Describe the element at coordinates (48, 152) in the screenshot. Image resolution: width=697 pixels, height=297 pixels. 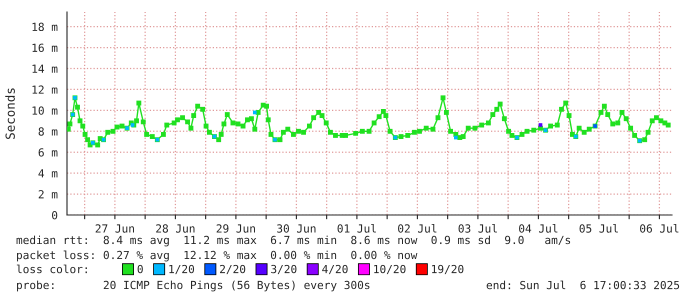
I see `y-tick-label: 6 m` at that location.